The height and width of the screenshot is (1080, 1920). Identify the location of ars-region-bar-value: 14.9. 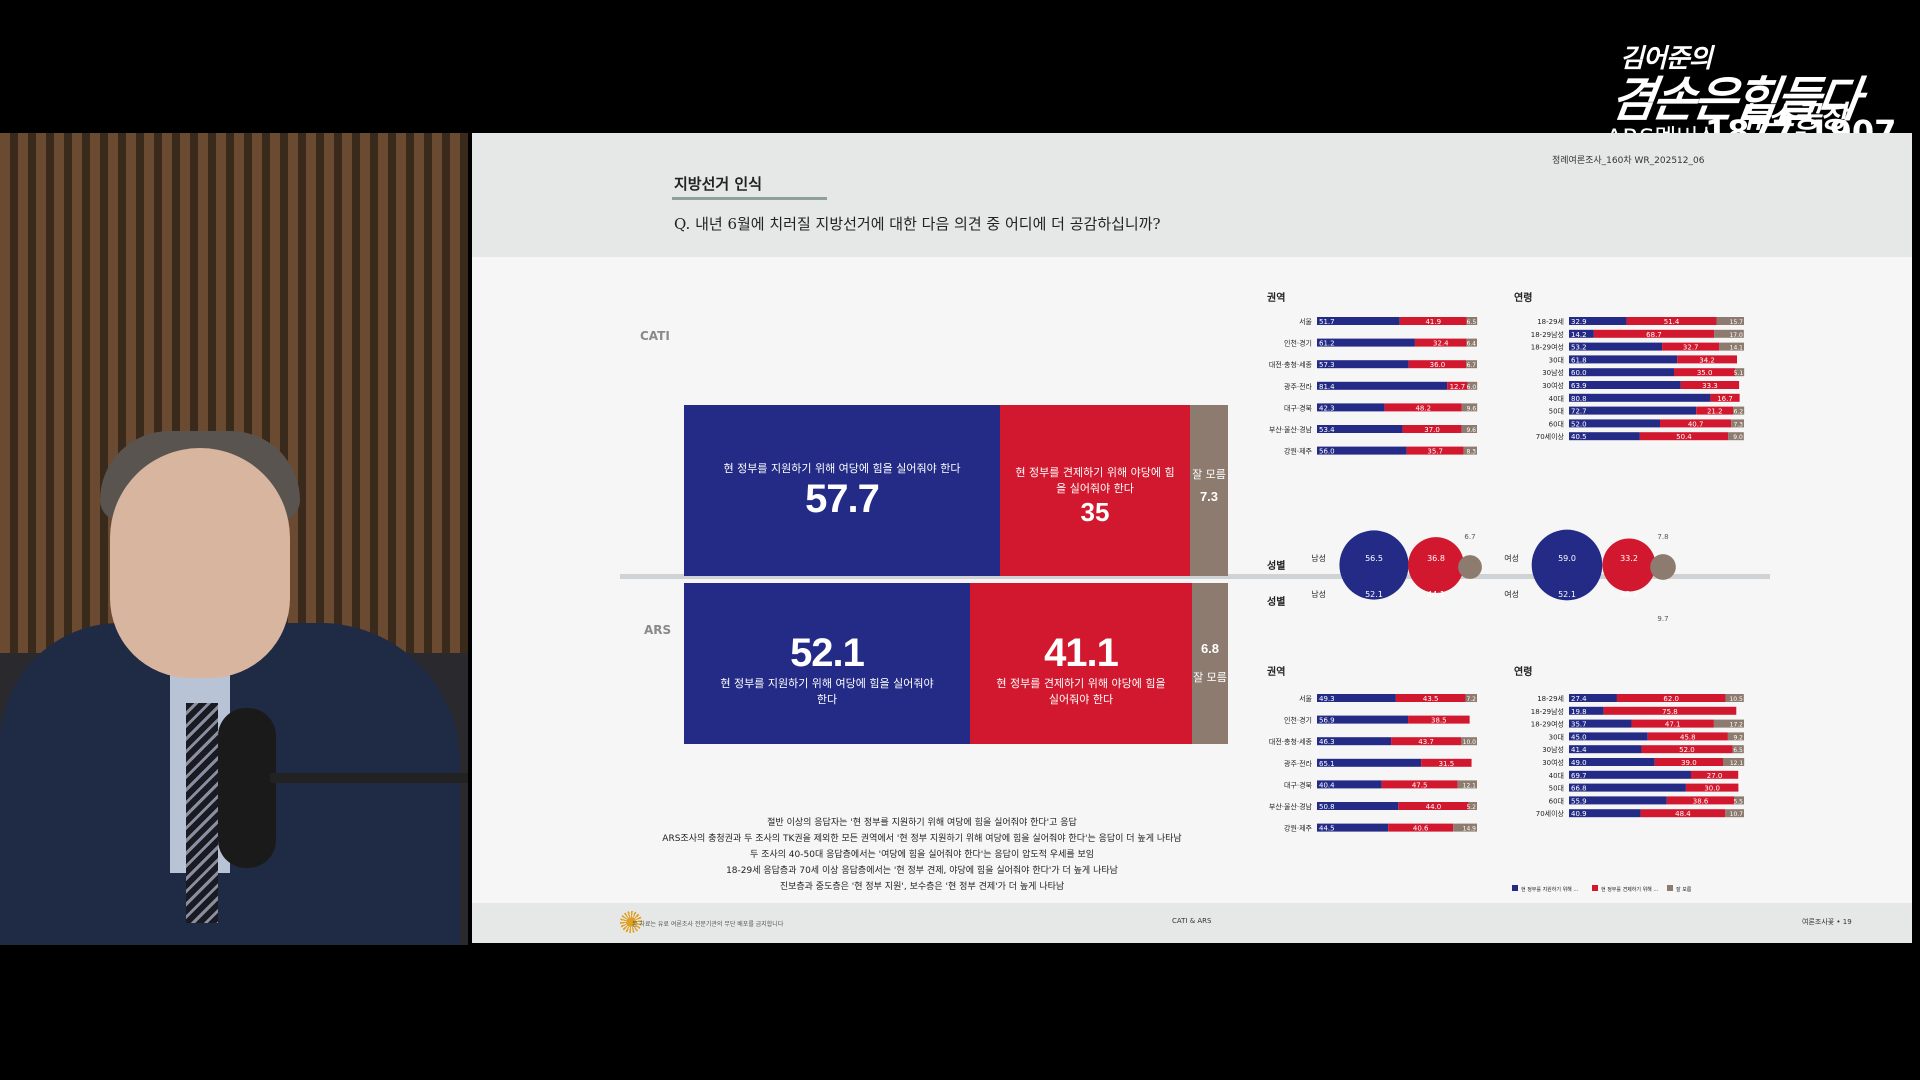
(1470, 829).